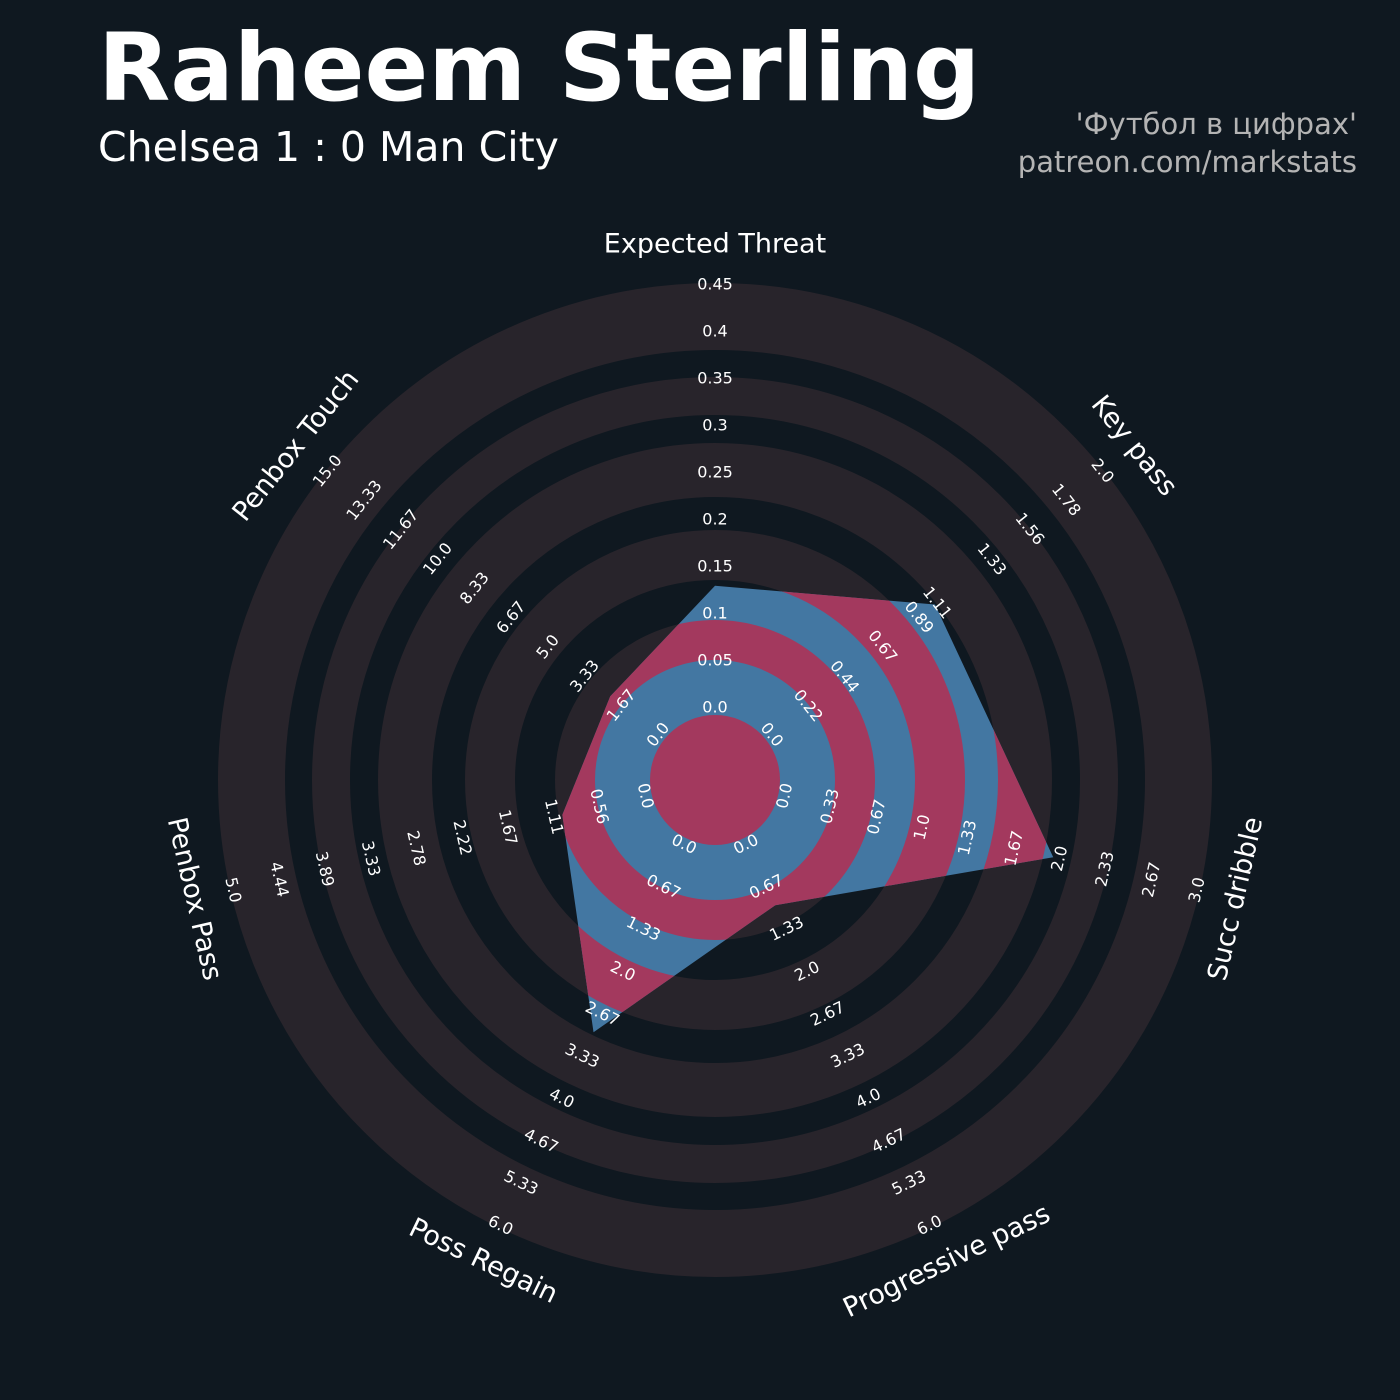 This screenshot has height=1400, width=1400. What do you see at coordinates (714, 519) in the screenshot?
I see `tick-label: 0.2` at bounding box center [714, 519].